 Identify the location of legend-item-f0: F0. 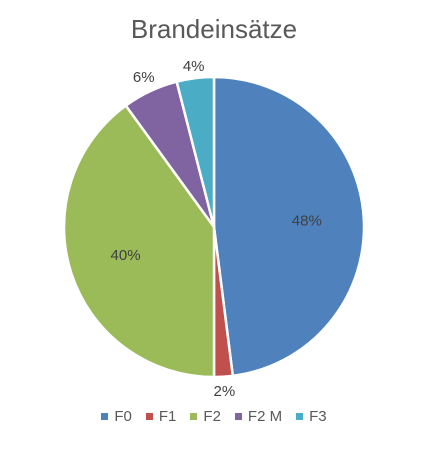
(116, 416).